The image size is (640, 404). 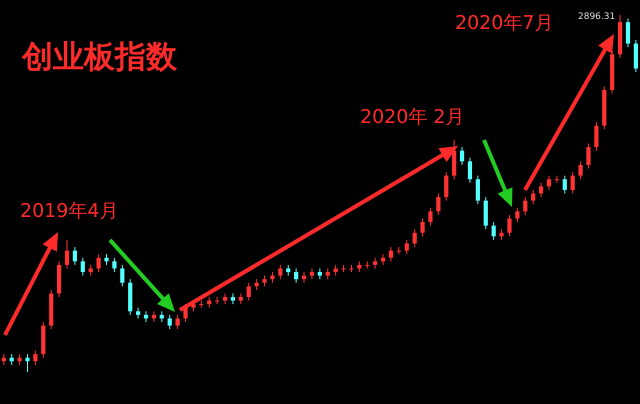 What do you see at coordinates (504, 23) in the screenshot?
I see `annotation: 2020年7月` at bounding box center [504, 23].